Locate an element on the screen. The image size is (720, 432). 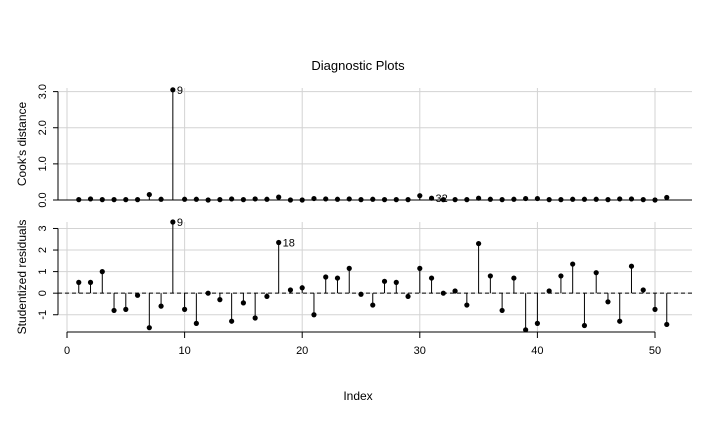
x-axis-label: Index is located at coordinates (357, 396).